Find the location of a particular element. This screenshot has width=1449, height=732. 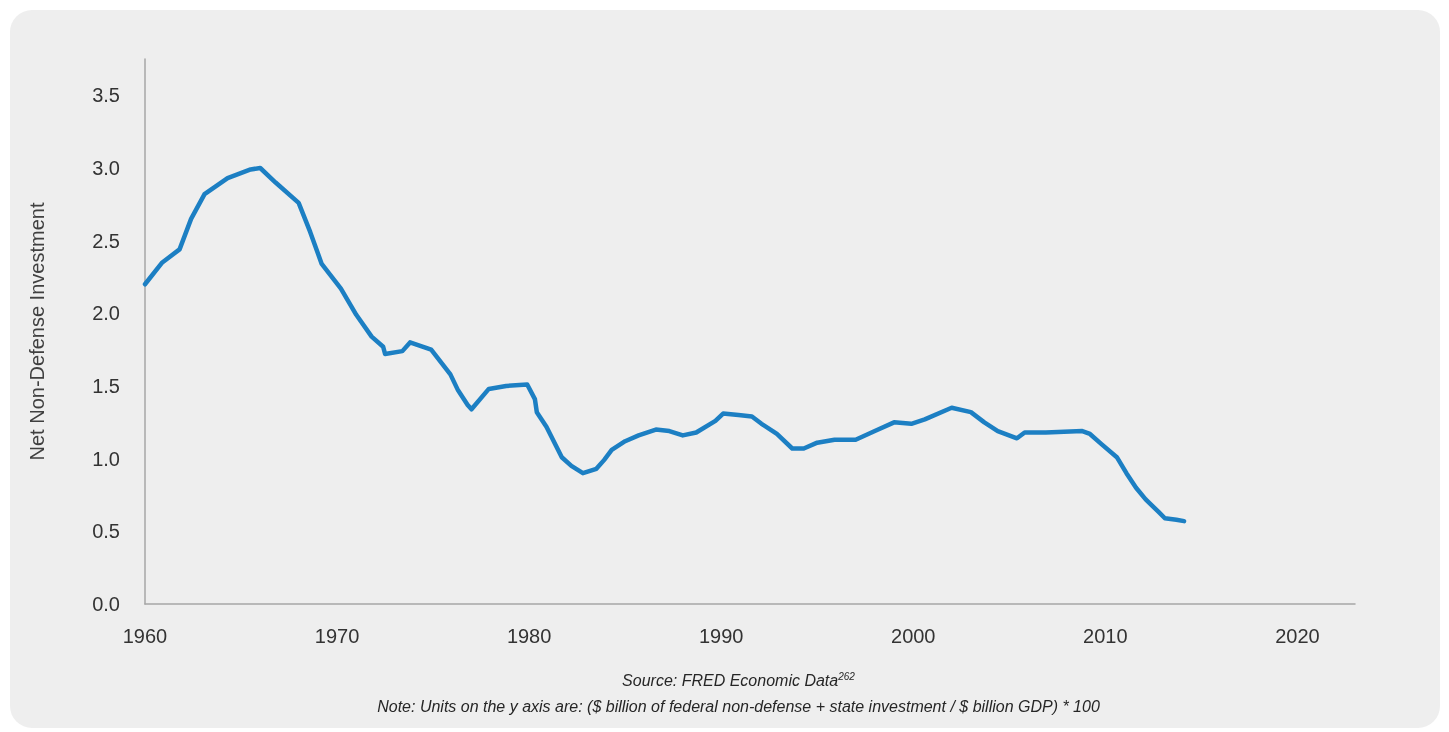

x-tick-label: 2010 is located at coordinates (1105, 636).